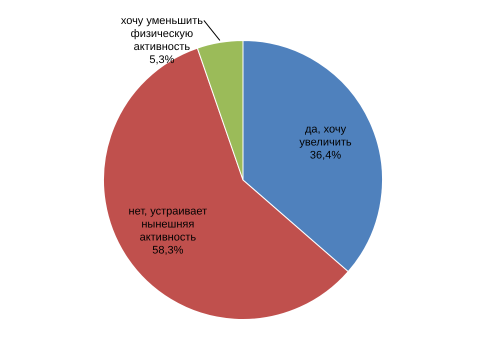 The height and width of the screenshot is (342, 484). I want to click on data-label: 5,3%, so click(162, 60).